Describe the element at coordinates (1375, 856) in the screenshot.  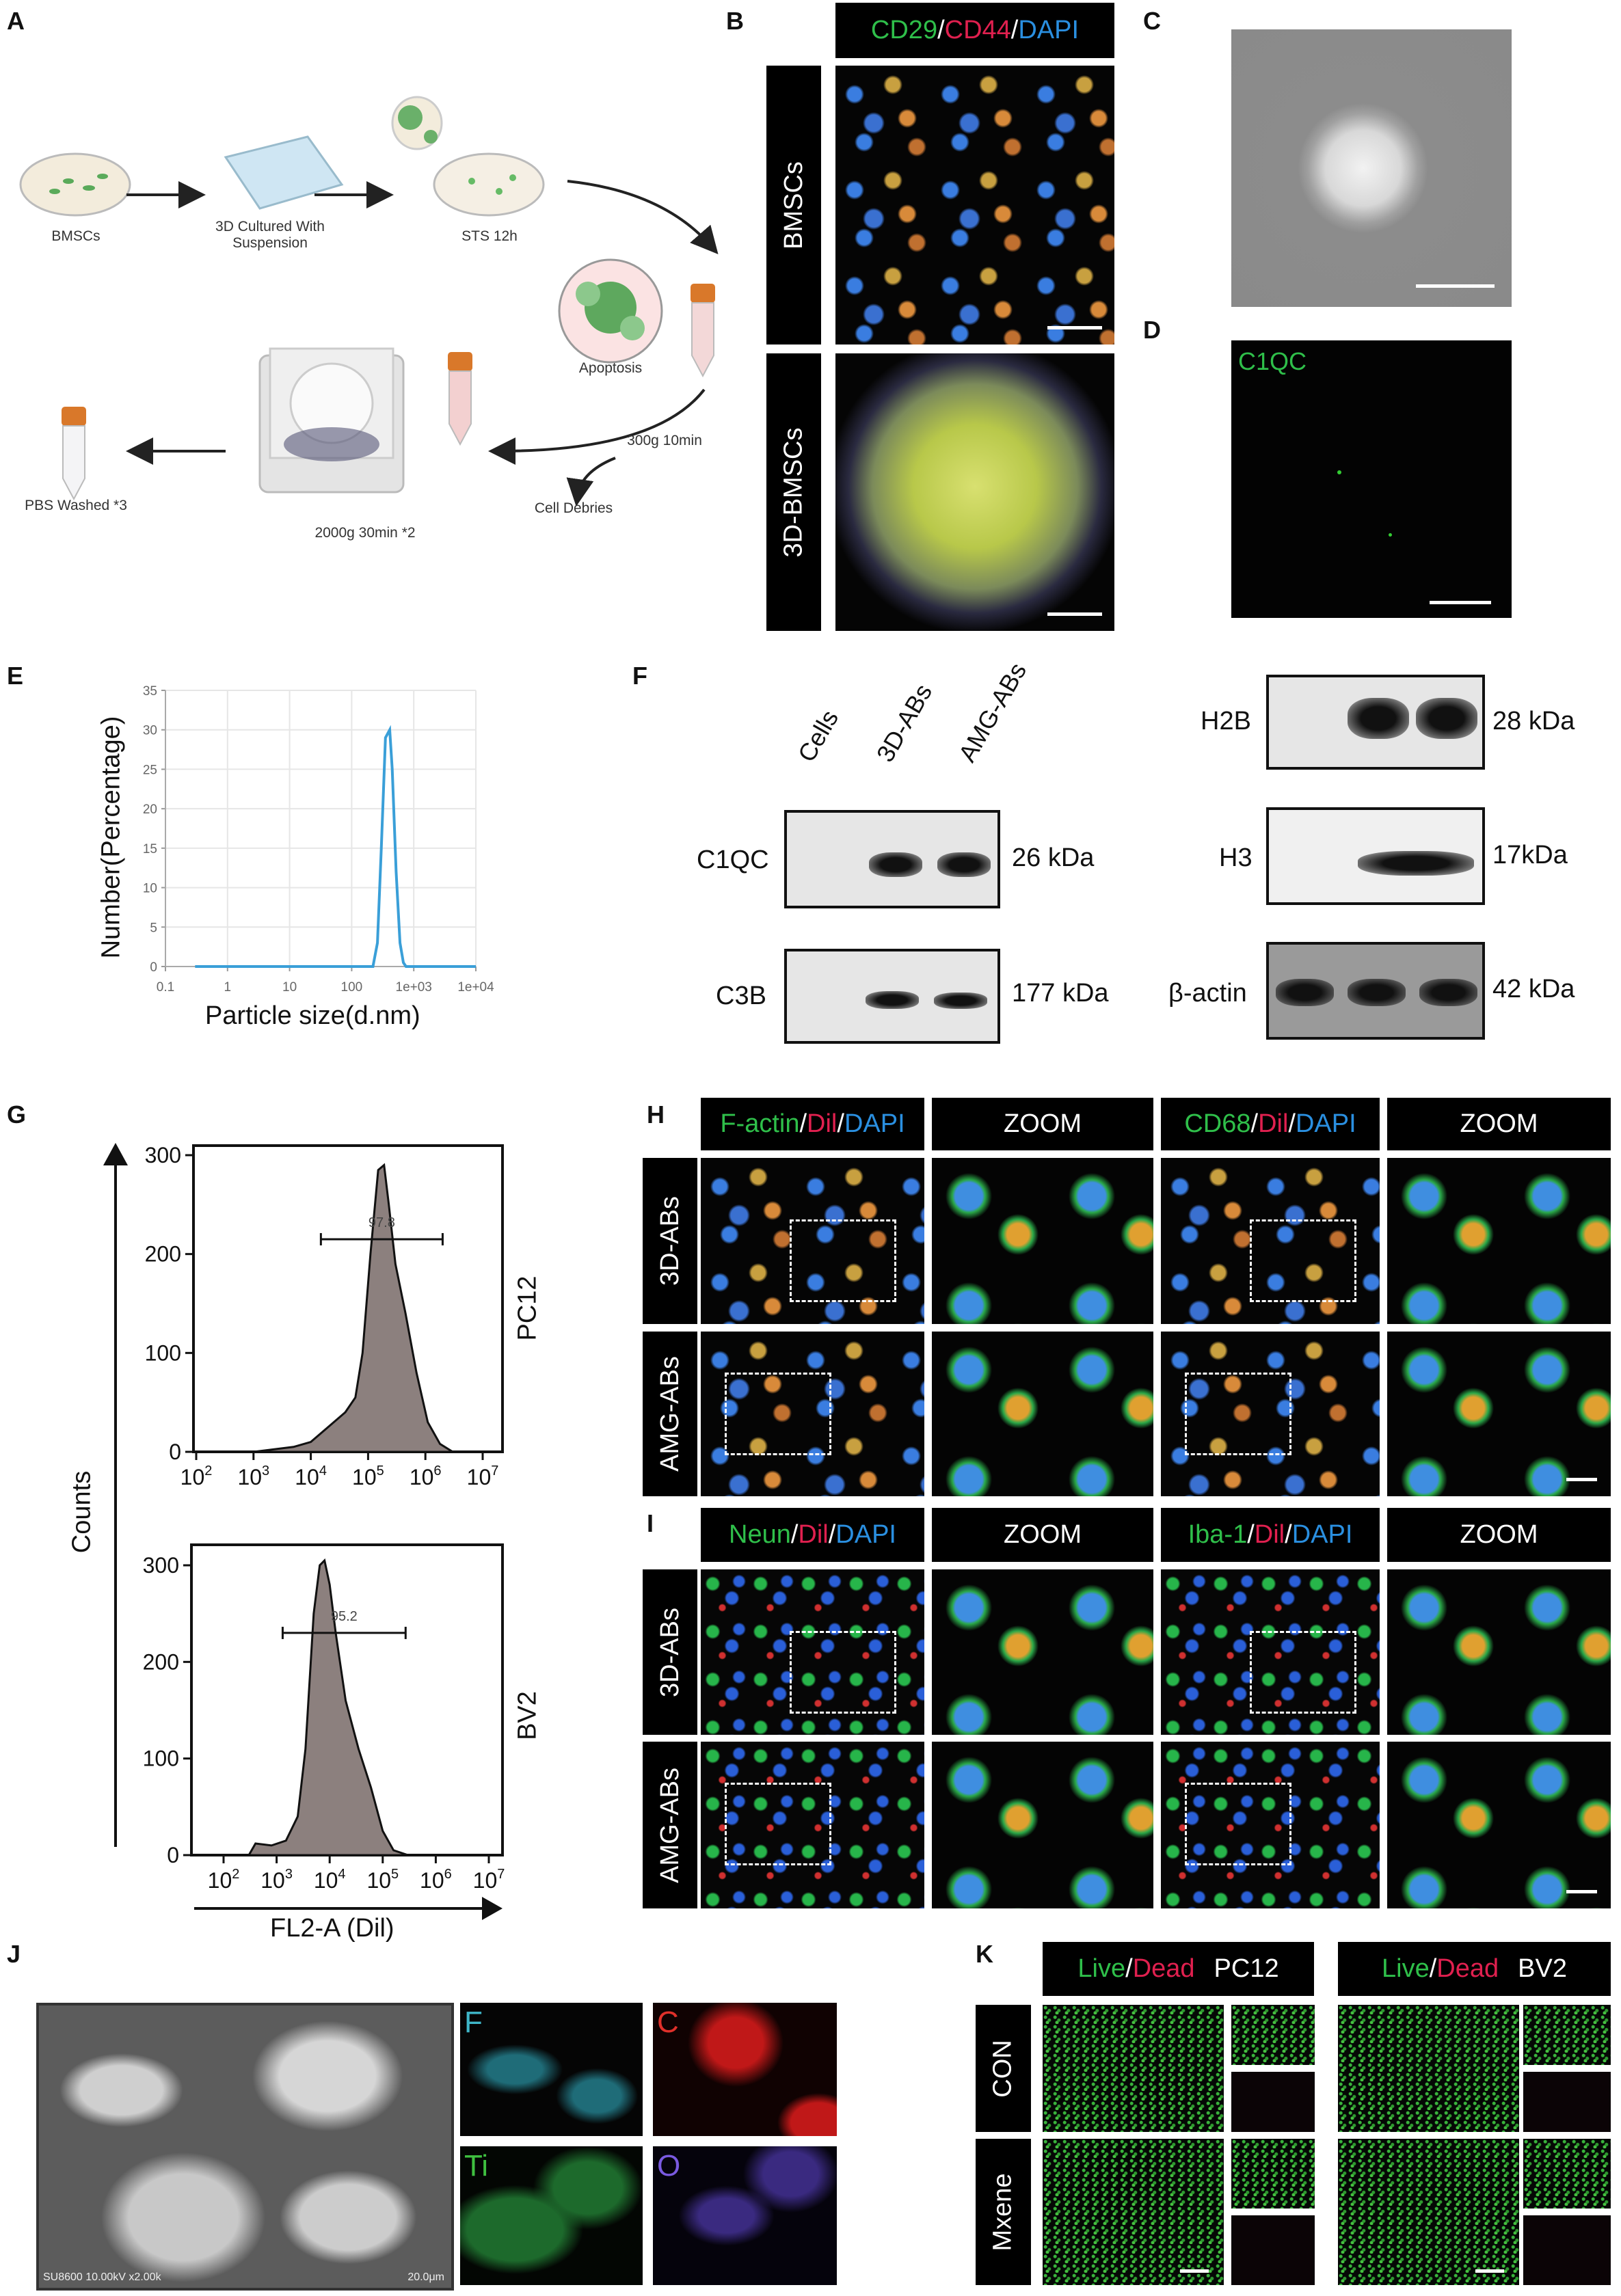
I see `western-blot-h3` at that location.